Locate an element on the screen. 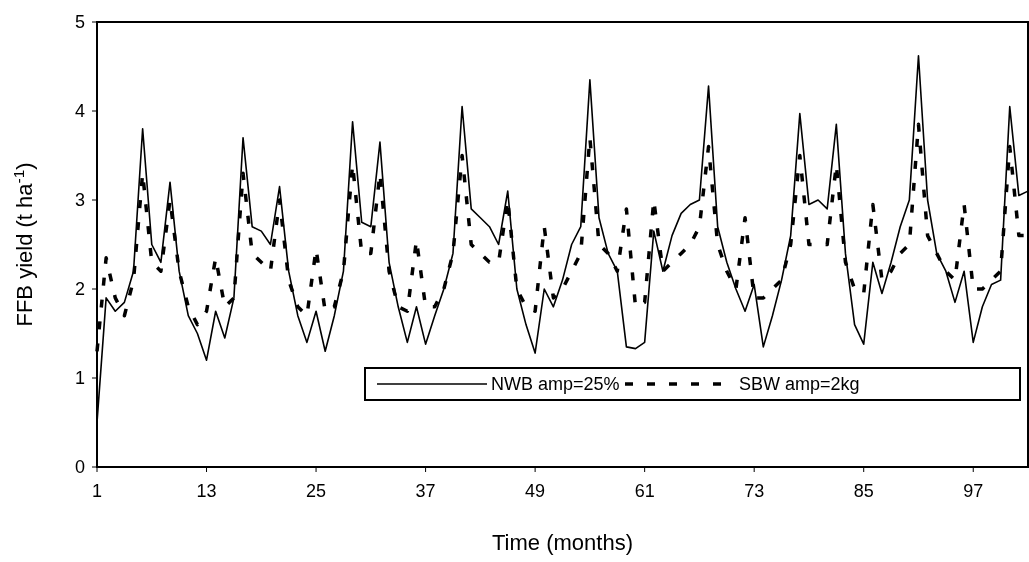 The image size is (1029, 562). y-tick-label: 0 is located at coordinates (79, 467).